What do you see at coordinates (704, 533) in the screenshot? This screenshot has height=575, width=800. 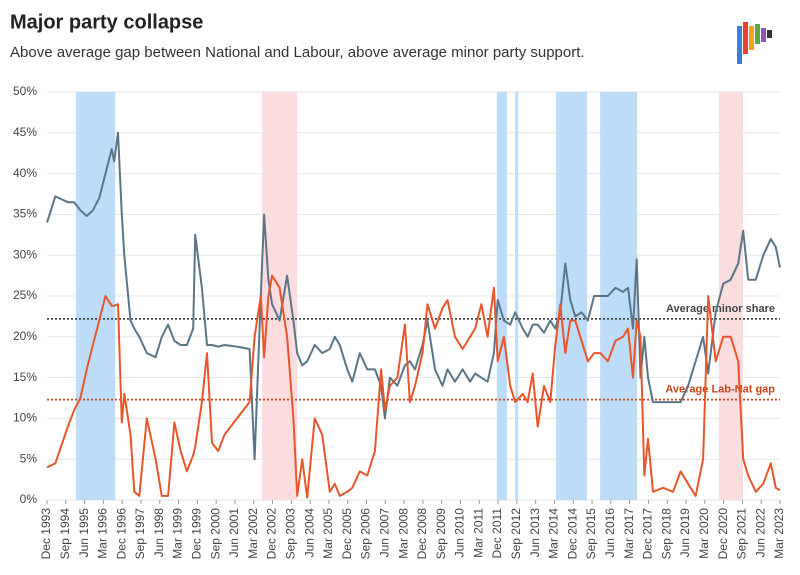 I see `x-tick-label: Mar 2020` at bounding box center [704, 533].